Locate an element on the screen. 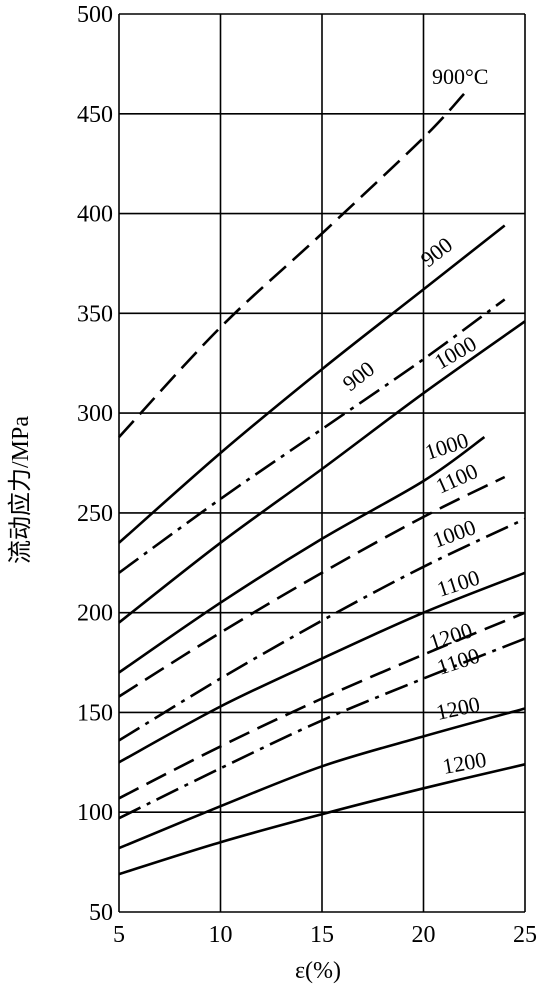  x-tick-label: 20 is located at coordinates (424, 935).